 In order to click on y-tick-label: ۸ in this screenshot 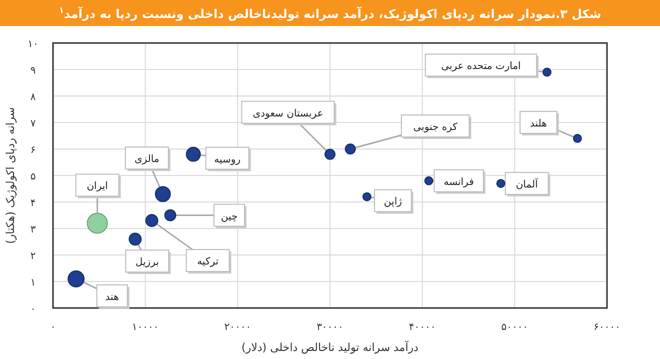, I will do `click(33, 97)`.